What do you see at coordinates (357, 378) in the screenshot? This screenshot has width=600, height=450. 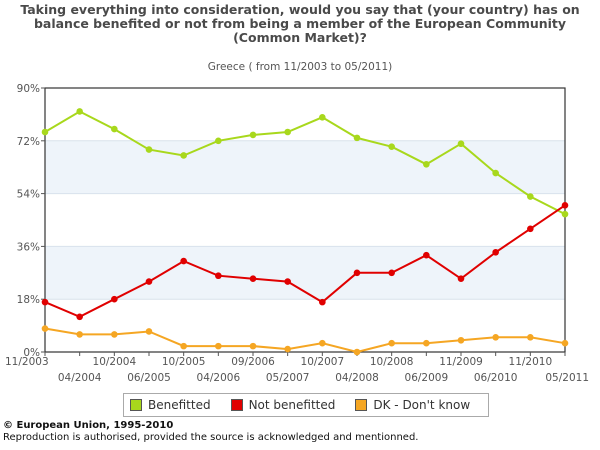 I see `x-tick-label: 04/2008` at bounding box center [357, 378].